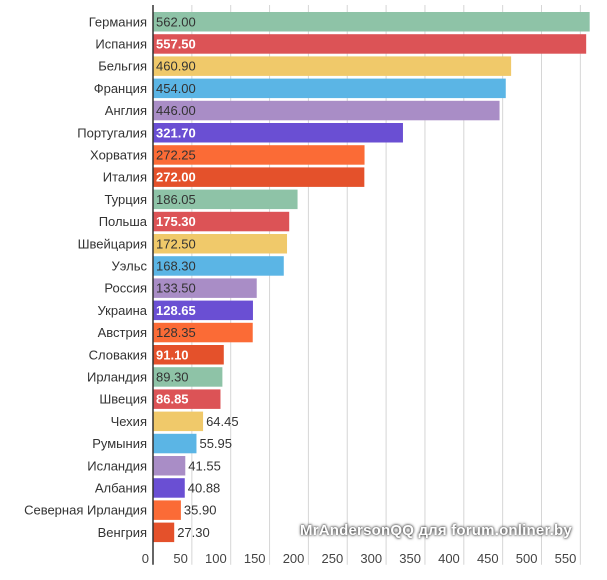  What do you see at coordinates (176, 221) in the screenshot?
I see `data-label: 175.30` at bounding box center [176, 221].